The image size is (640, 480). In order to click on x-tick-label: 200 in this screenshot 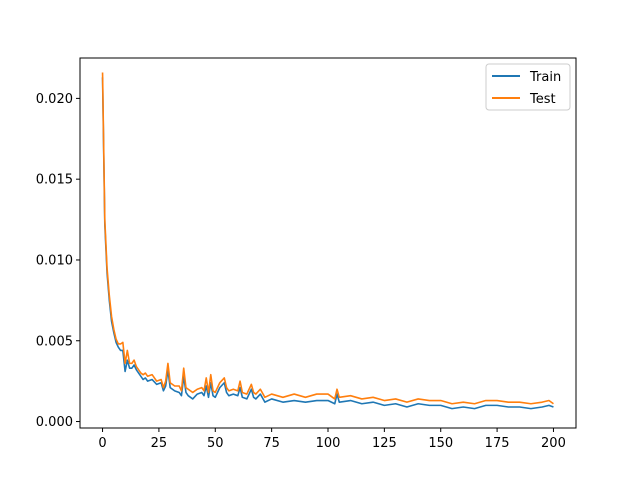, I will do `click(553, 443)`.